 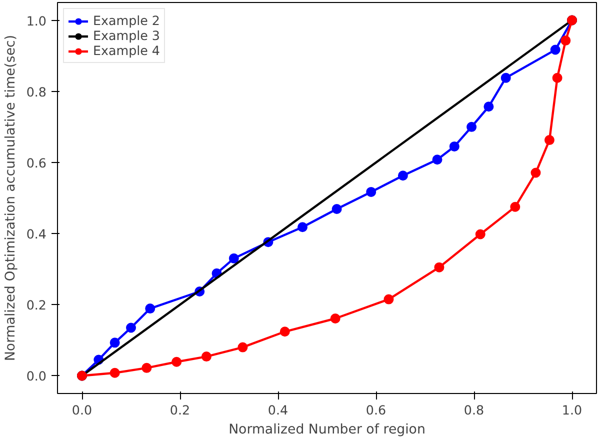 What do you see at coordinates (36, 162) in the screenshot?
I see `y-tick-label: 0.6` at bounding box center [36, 162].